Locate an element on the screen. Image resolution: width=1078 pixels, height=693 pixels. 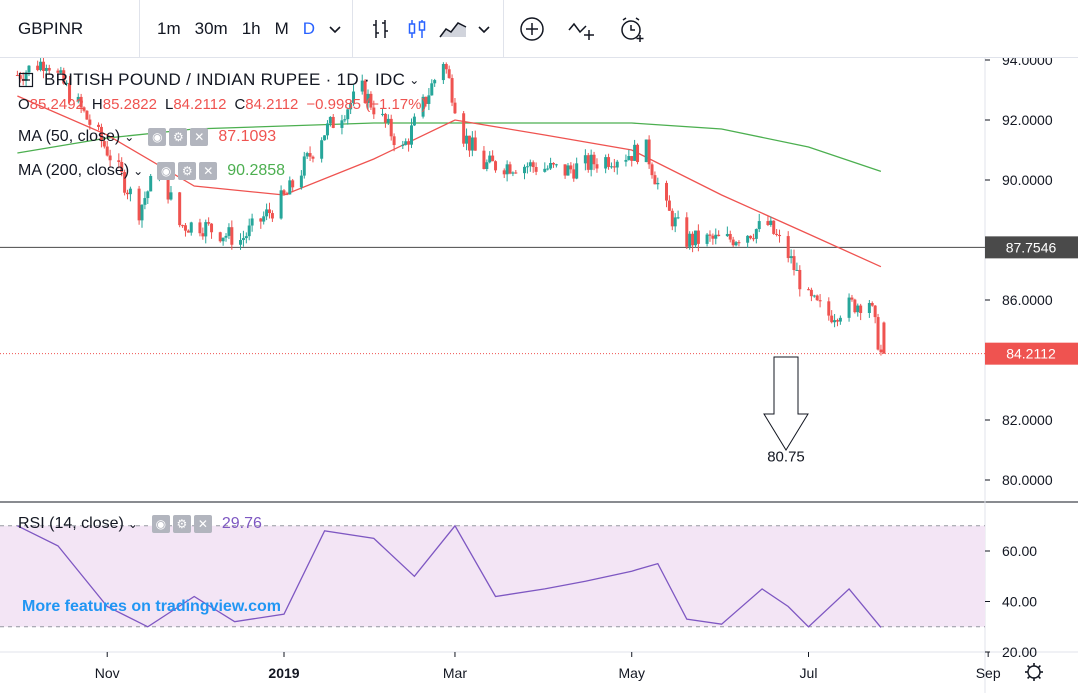
alert-clock-icon is located at coordinates (632, 29).